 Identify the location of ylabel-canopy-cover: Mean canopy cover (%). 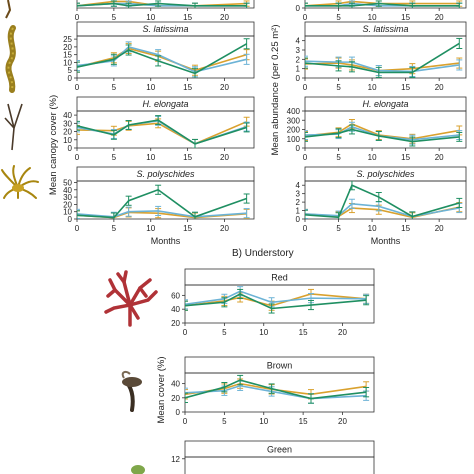
(53, 145).